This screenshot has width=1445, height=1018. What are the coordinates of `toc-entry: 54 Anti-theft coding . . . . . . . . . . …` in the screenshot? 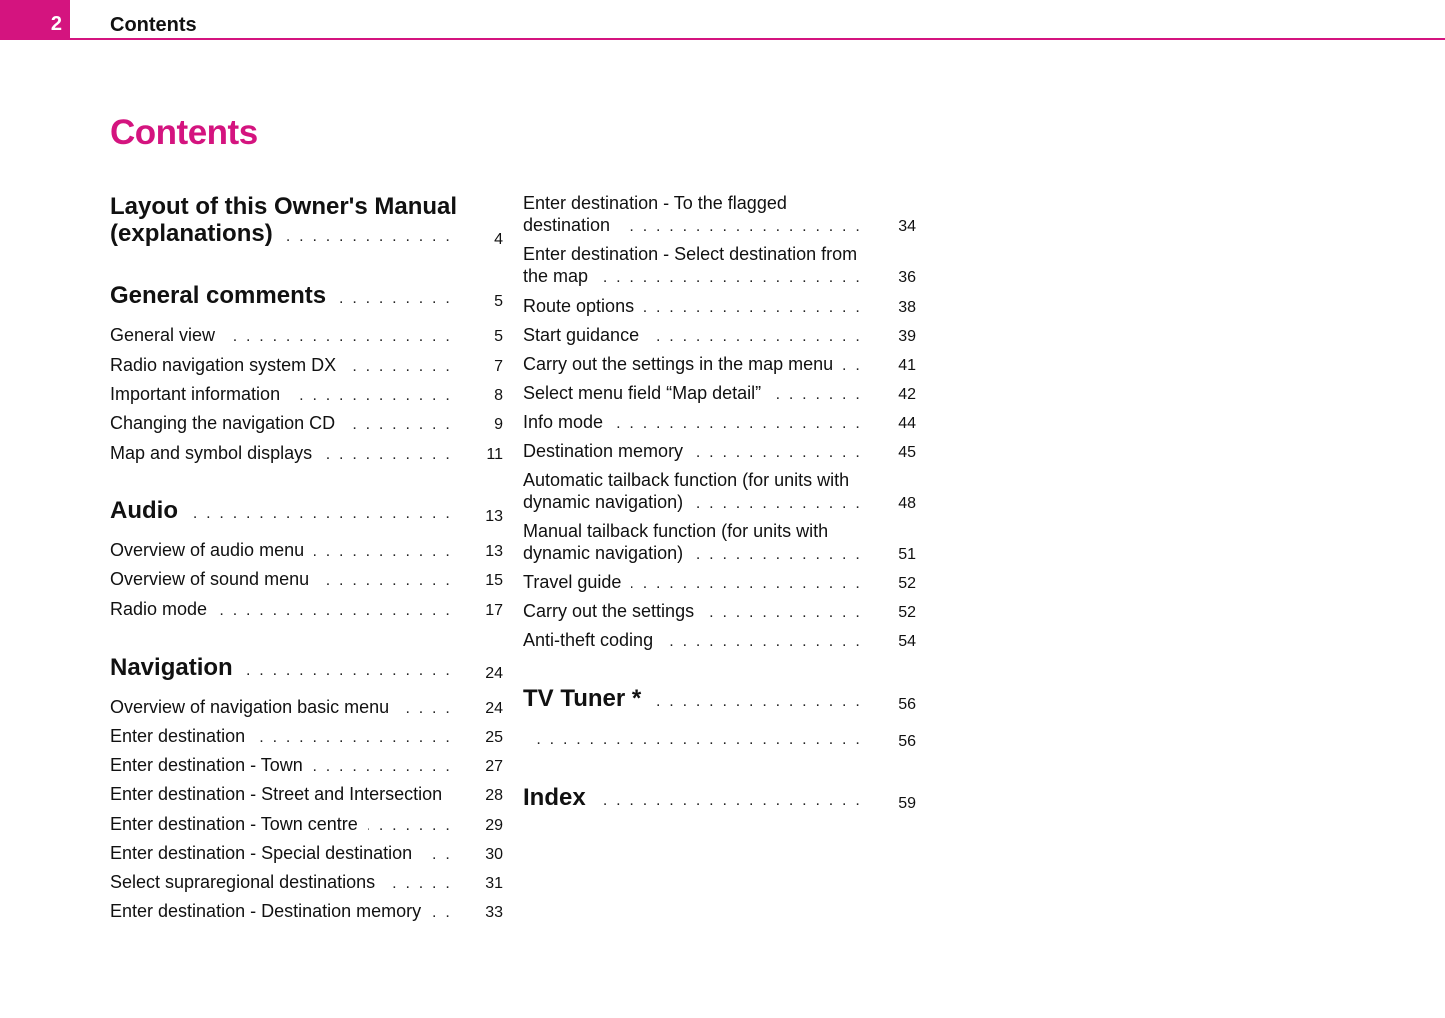 It's located at (719, 641).